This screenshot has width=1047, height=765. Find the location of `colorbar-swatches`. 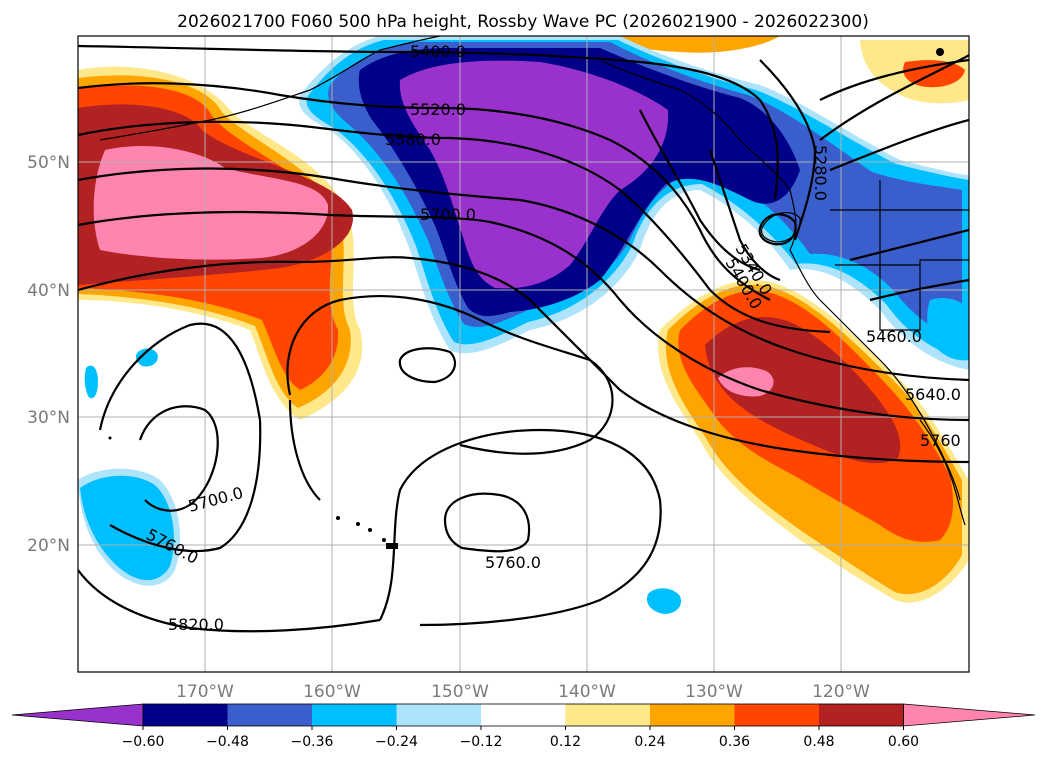

colorbar-swatches is located at coordinates (523, 715).